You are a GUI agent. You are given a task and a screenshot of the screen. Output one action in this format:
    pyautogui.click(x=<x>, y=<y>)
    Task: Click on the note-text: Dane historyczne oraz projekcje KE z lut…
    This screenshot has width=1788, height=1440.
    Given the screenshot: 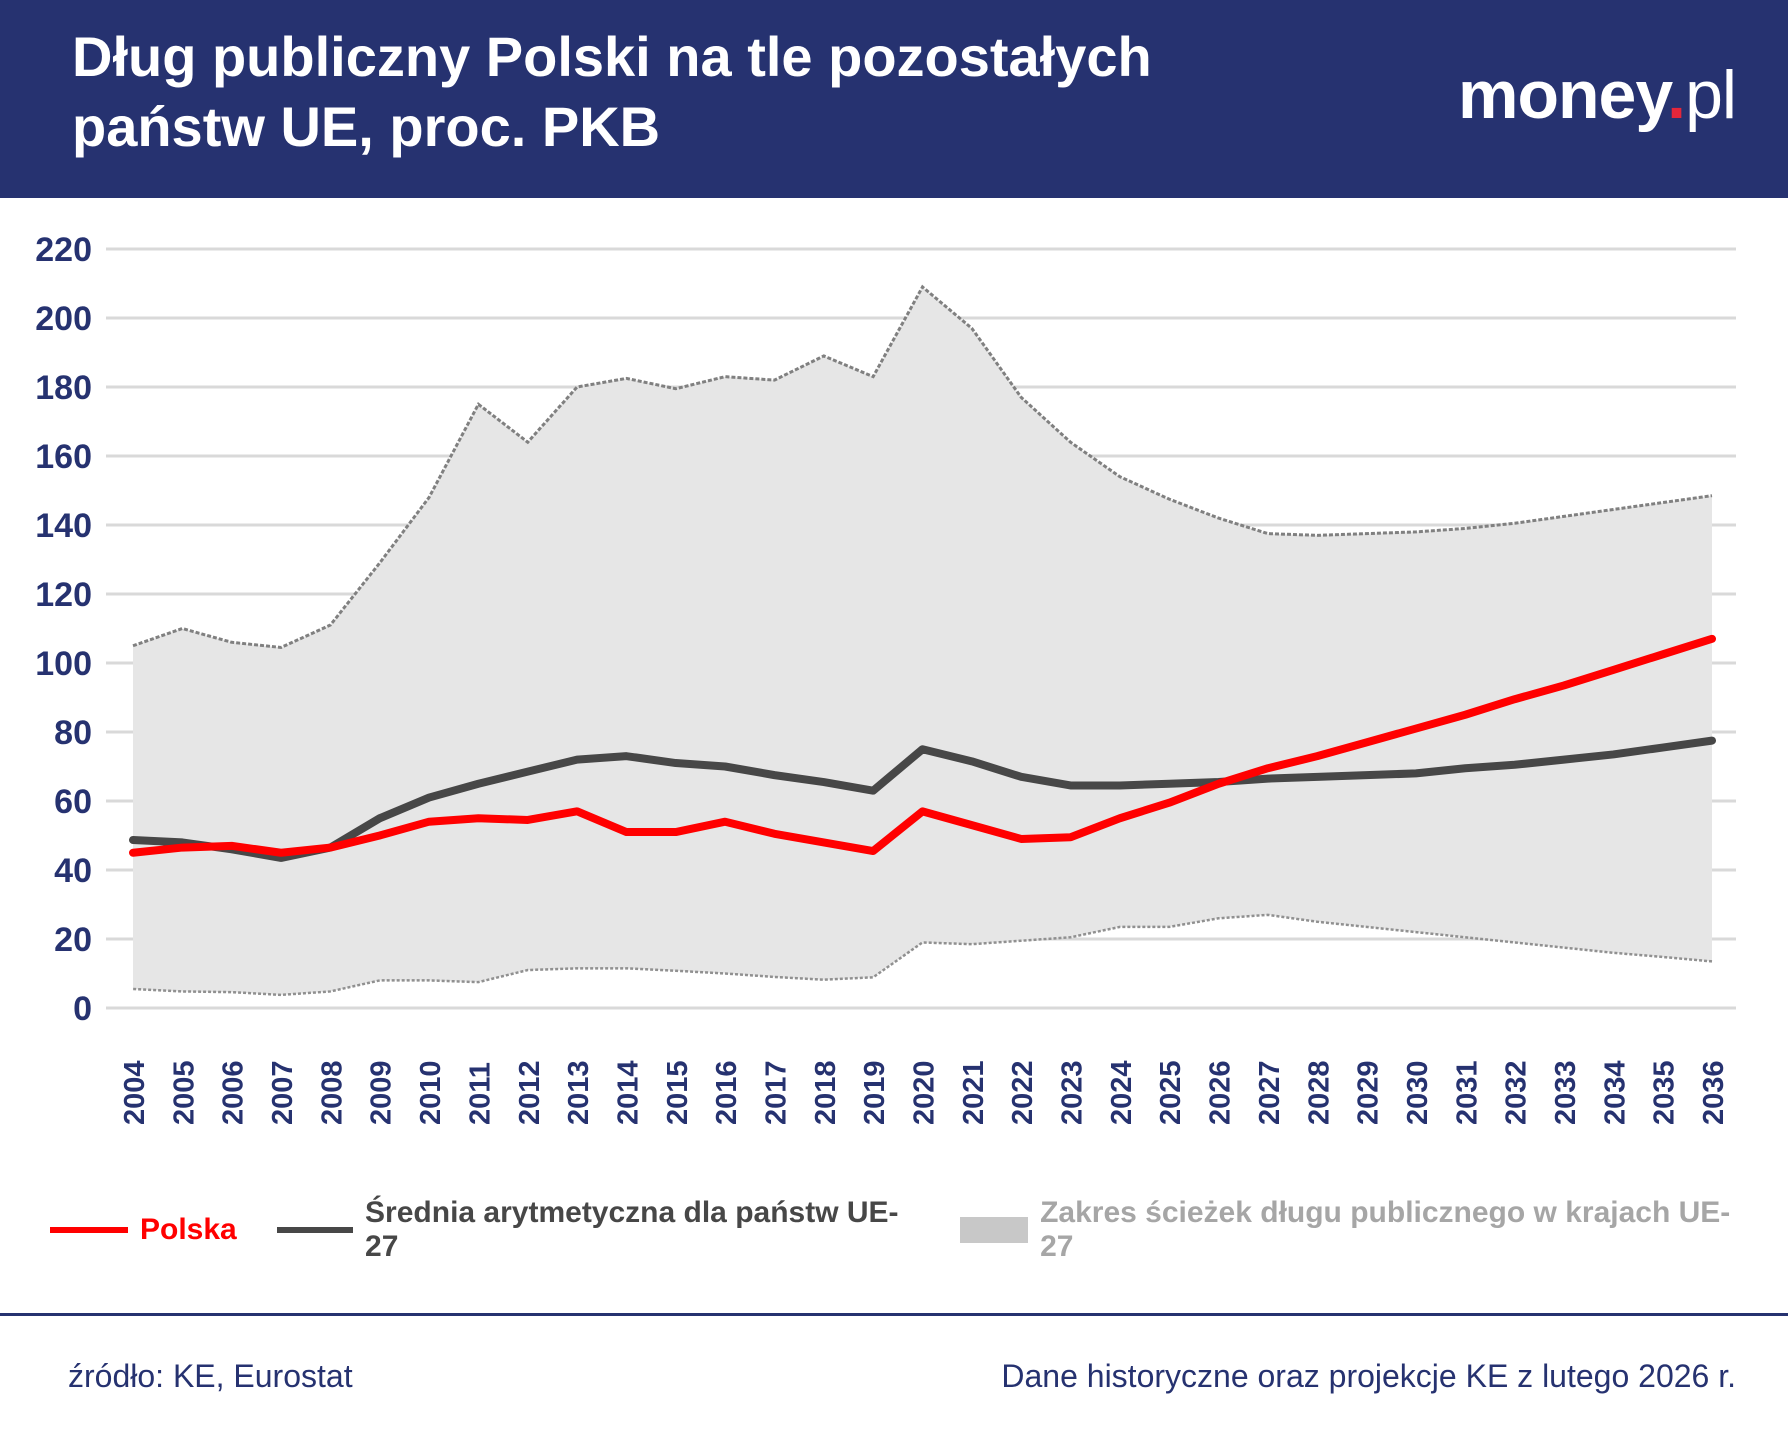 What is the action you would take?
    pyautogui.click(x=1368, y=1376)
    